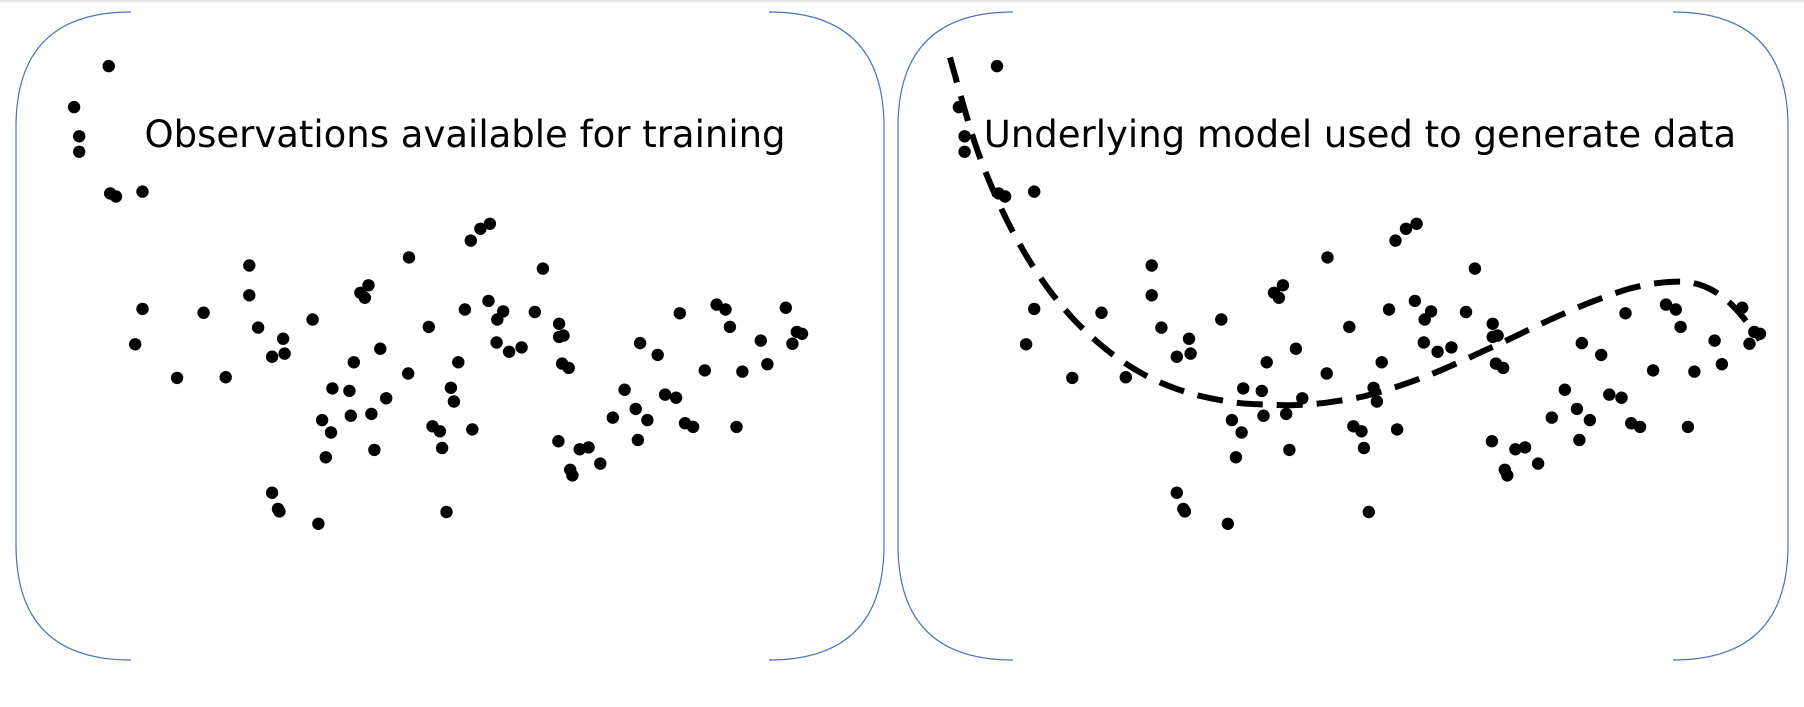 The height and width of the screenshot is (707, 1804). What do you see at coordinates (902, 1) in the screenshot?
I see `top-divider` at bounding box center [902, 1].